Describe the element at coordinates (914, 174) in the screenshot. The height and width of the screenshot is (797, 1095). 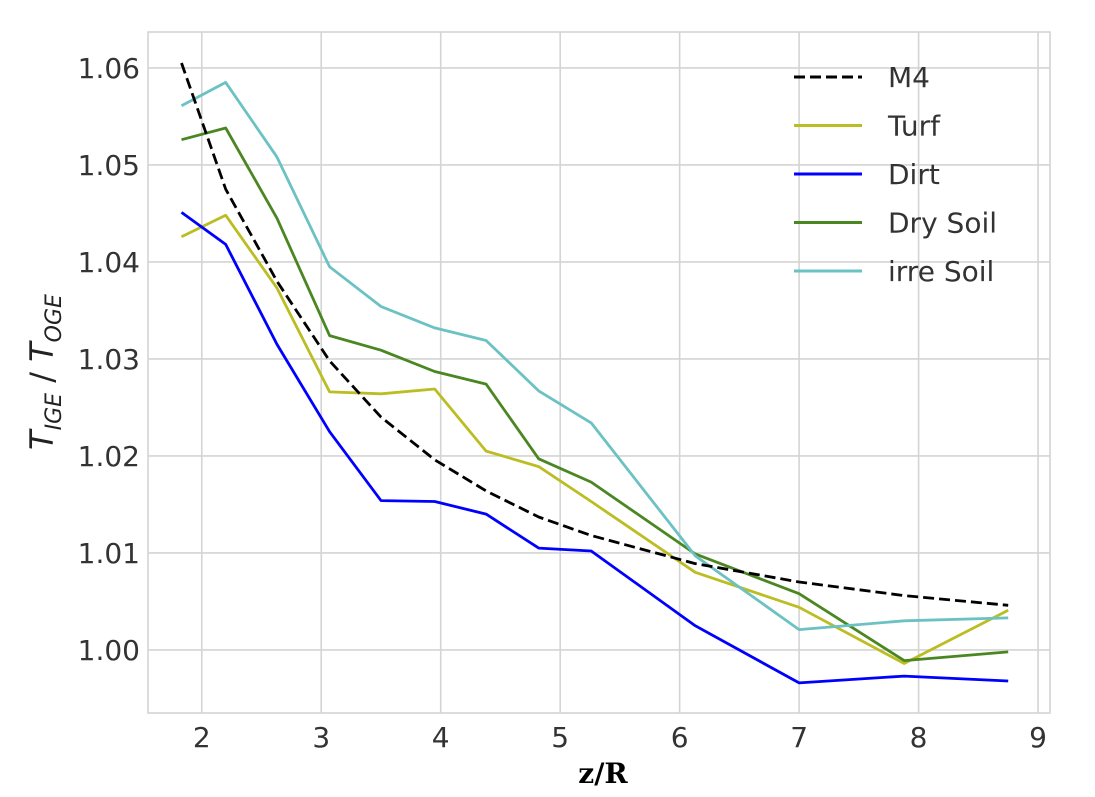
I see `legend-label: Dirt` at that location.